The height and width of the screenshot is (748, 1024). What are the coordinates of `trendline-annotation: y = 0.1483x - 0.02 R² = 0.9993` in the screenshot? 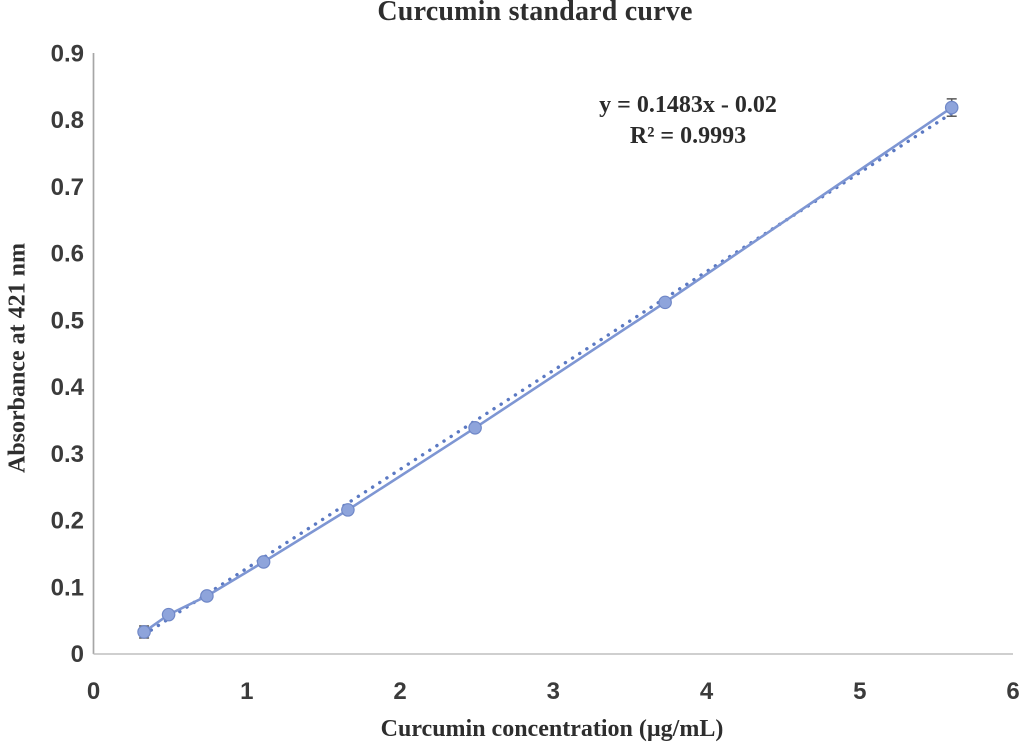 It's located at (688, 121).